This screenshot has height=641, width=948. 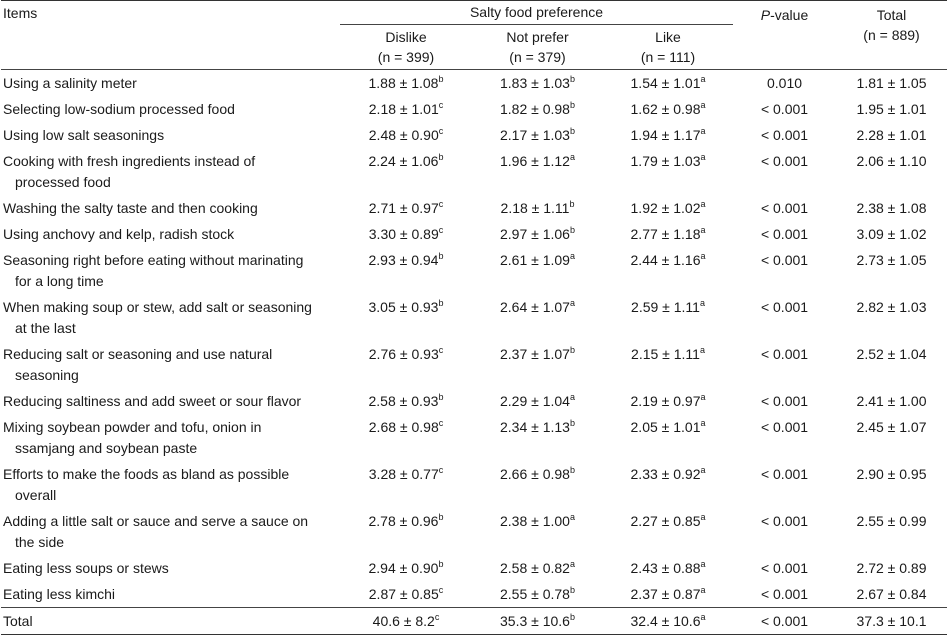 I want to click on mean-sd: 2.71 ± 0.97, so click(x=403, y=208).